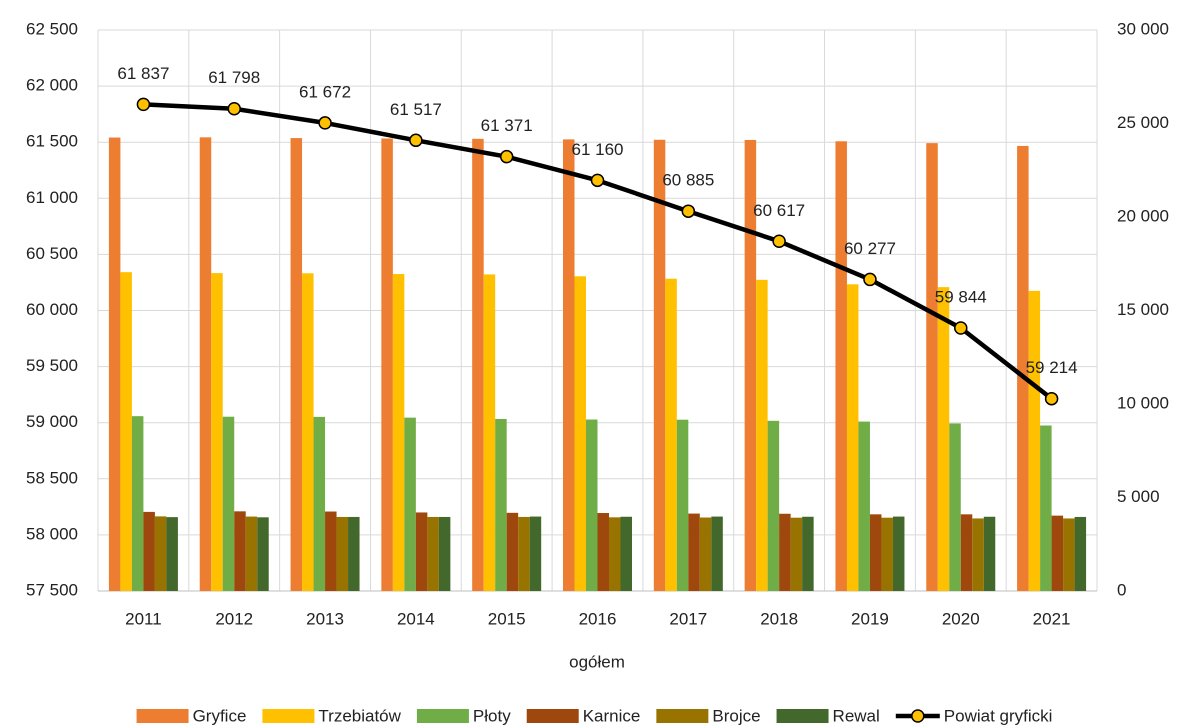 The image size is (1189, 728). What do you see at coordinates (507, 125) in the screenshot?
I see `data-label: 61 371` at bounding box center [507, 125].